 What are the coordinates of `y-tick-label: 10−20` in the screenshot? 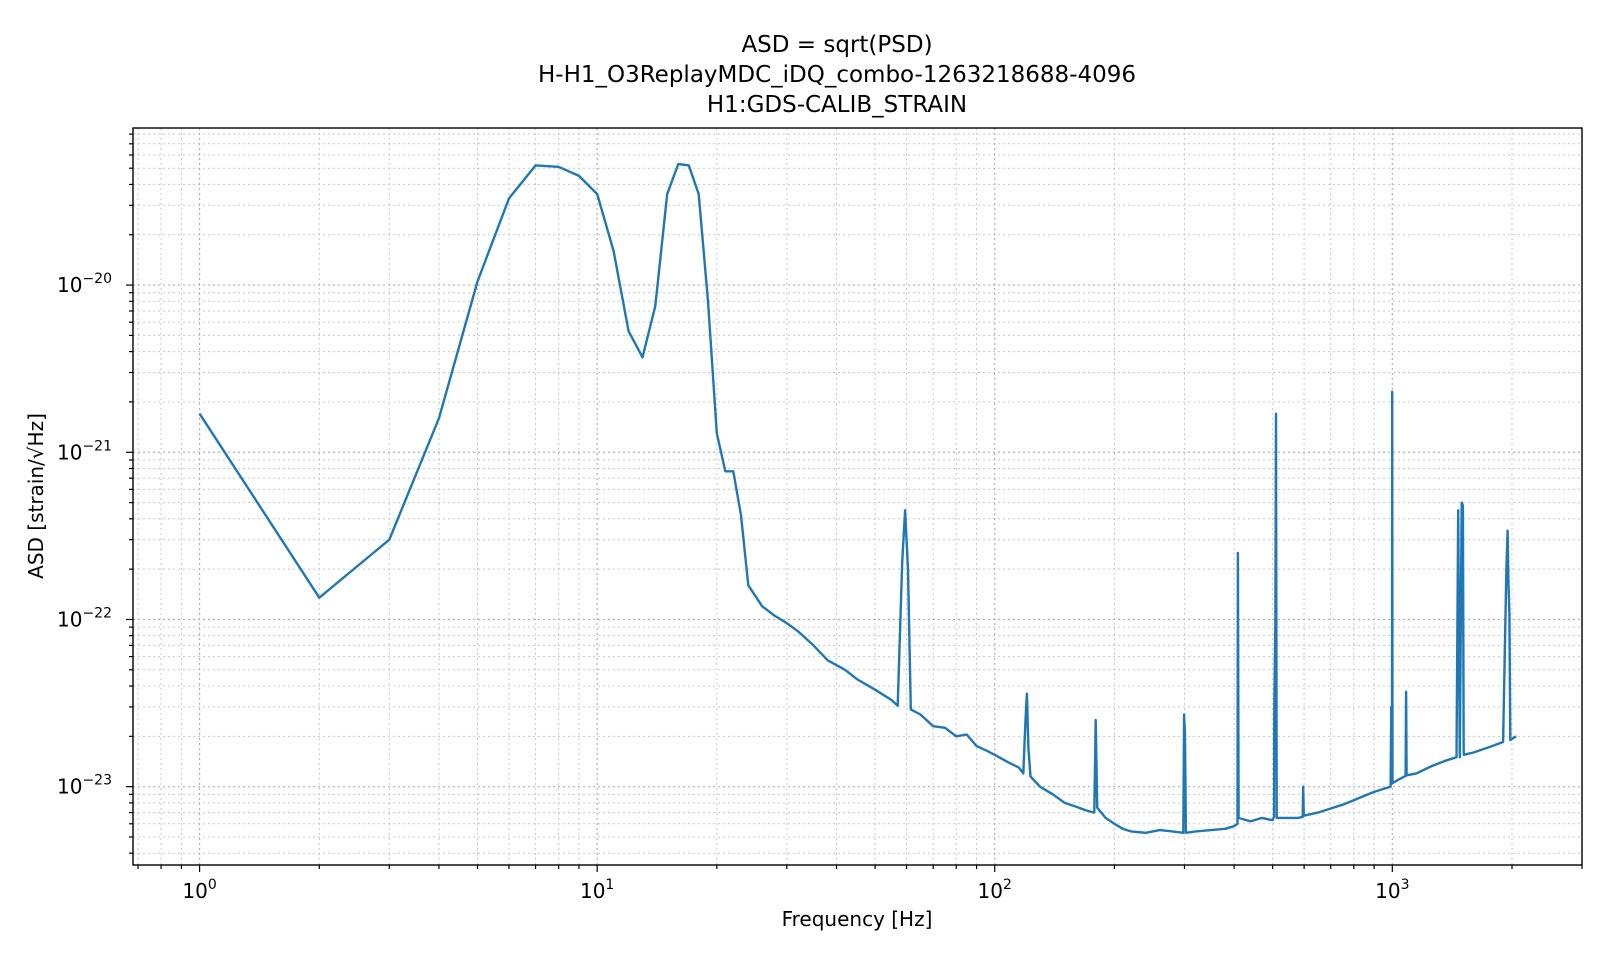 It's located at (84, 284).